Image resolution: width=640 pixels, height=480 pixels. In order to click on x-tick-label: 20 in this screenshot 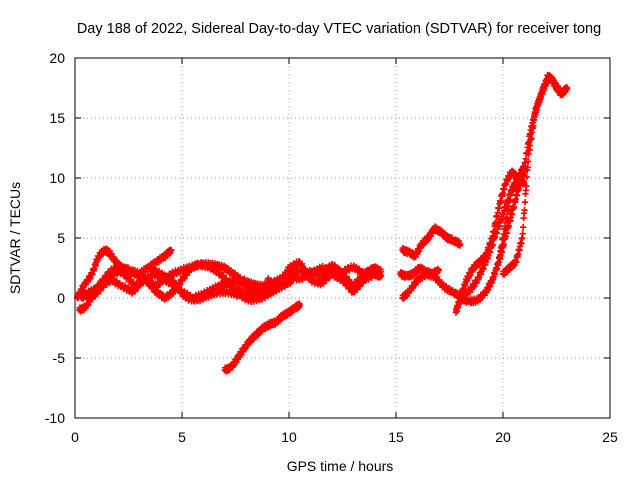, I will do `click(503, 437)`.